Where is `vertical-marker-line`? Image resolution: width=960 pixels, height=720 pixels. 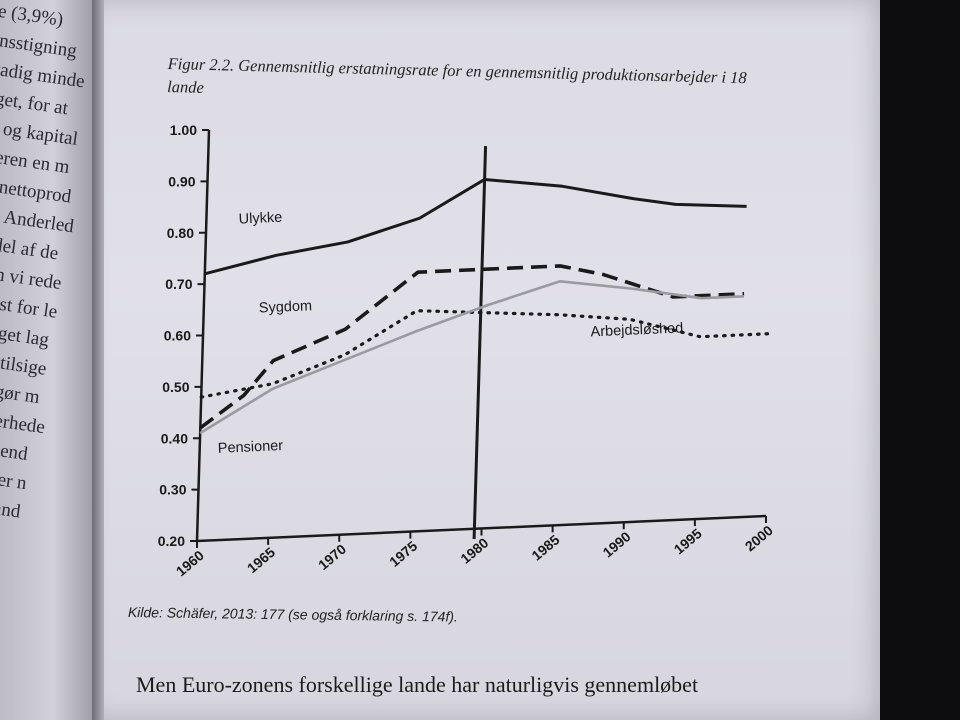
vertical-marker-line is located at coordinates (480, 343).